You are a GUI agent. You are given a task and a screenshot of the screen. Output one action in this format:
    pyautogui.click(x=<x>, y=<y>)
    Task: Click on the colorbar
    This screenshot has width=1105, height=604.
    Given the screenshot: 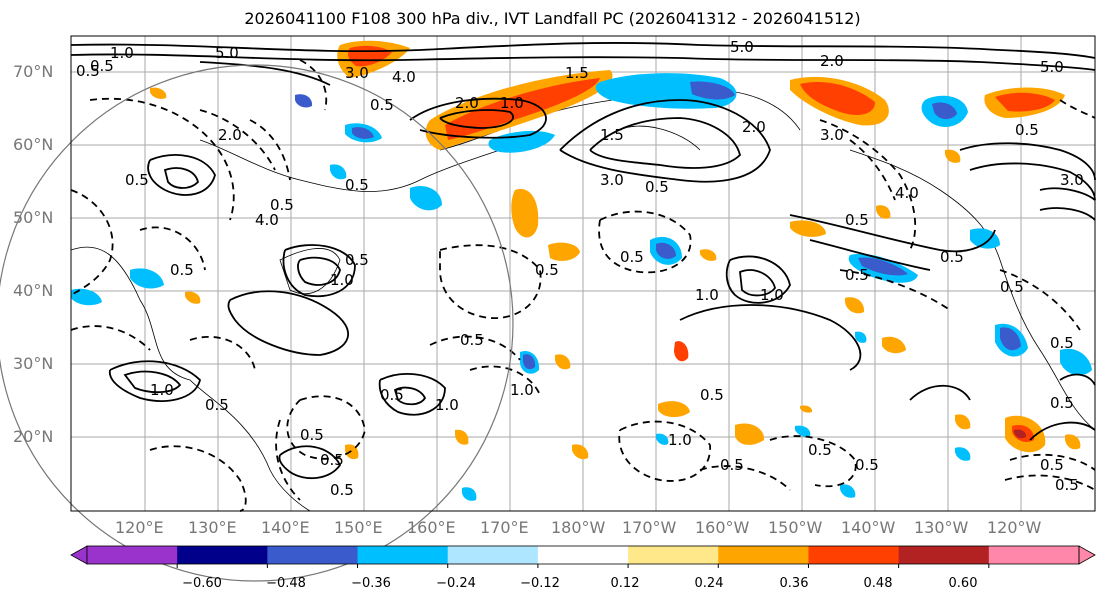 What is the action you would take?
    pyautogui.click(x=583, y=556)
    